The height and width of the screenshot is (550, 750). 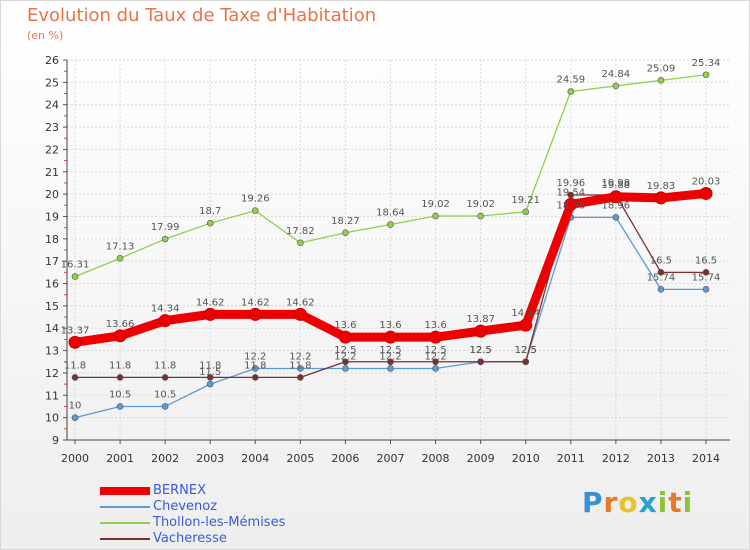 I want to click on data-label-bernex: 14.34, so click(x=165, y=309).